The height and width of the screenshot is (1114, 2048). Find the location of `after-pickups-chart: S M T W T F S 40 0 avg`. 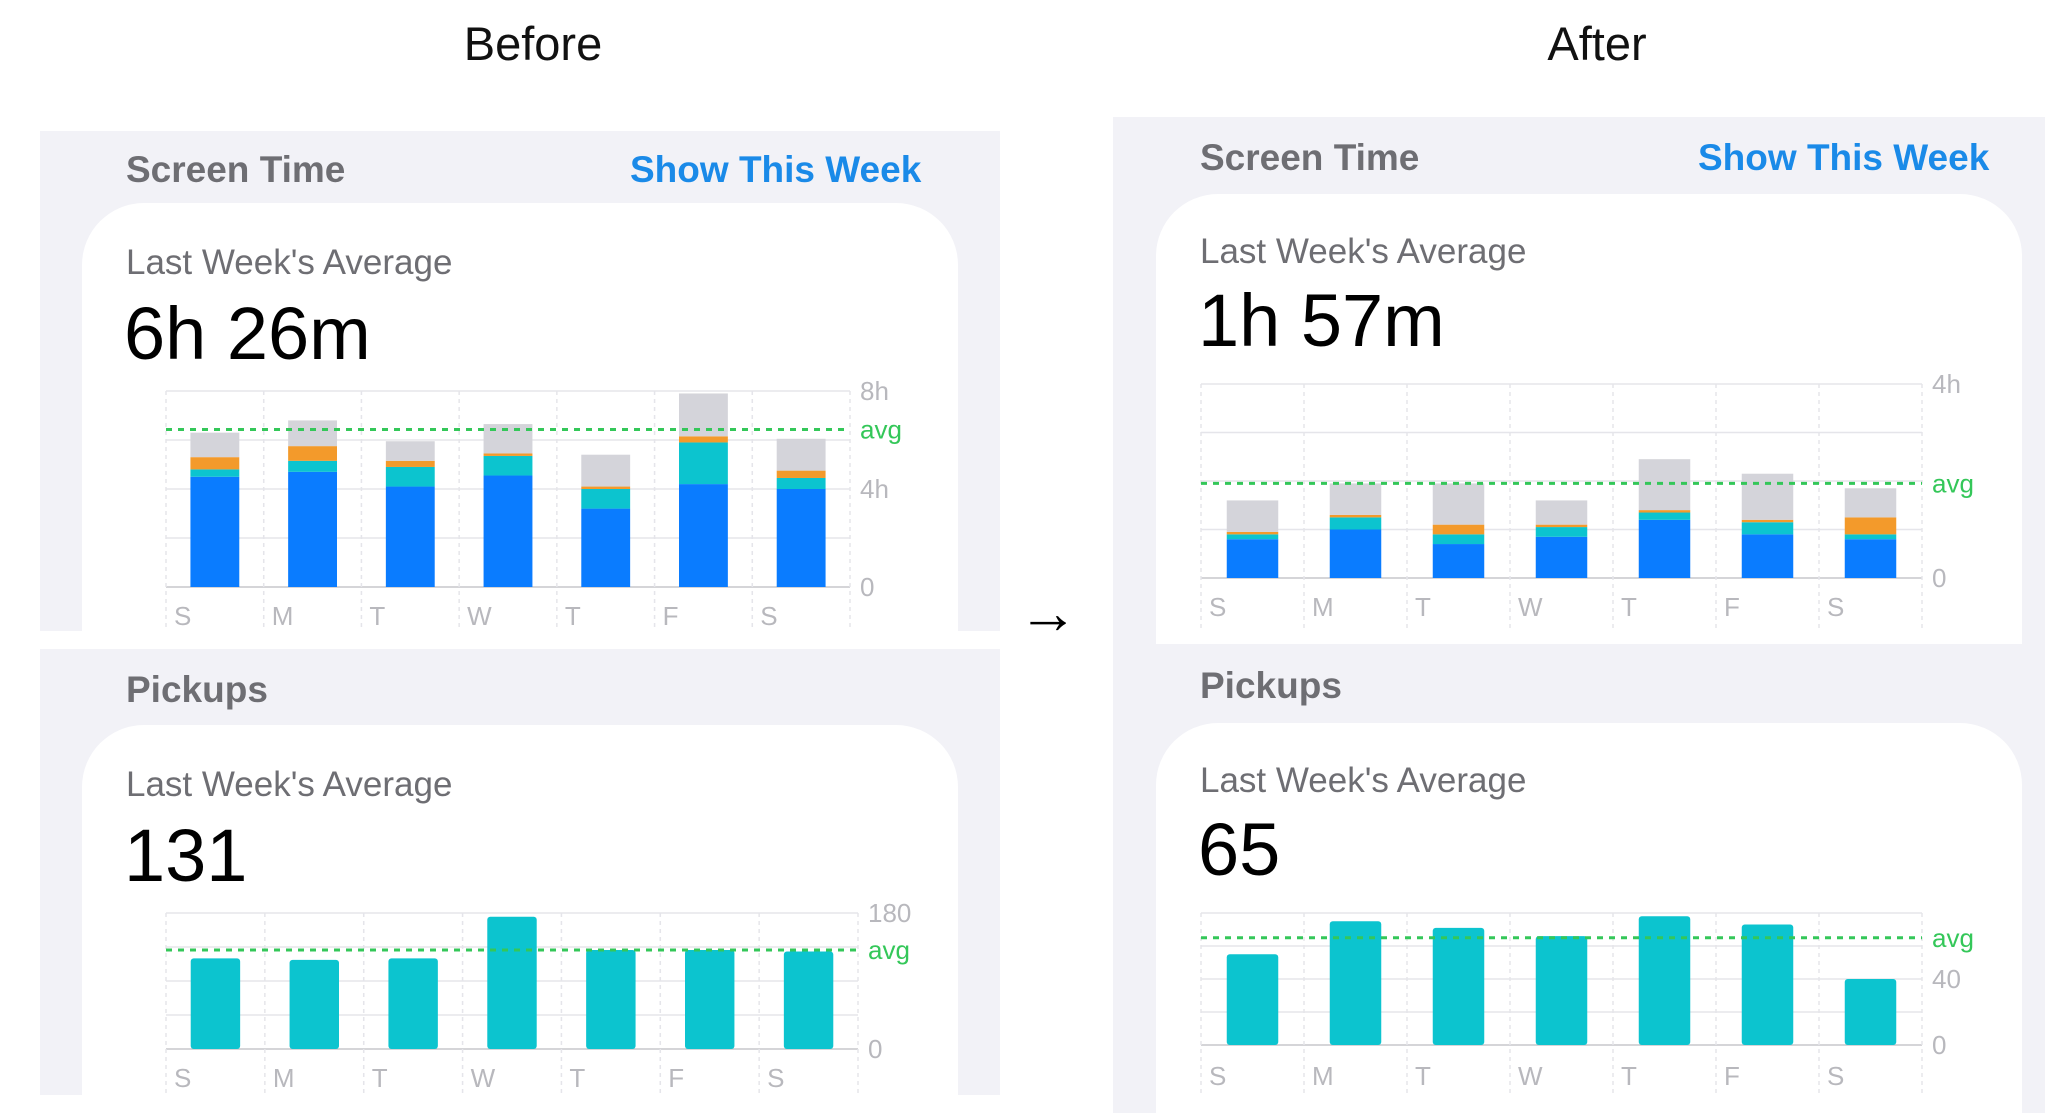

after-pickups-chart: S M T W T F S 40 0 avg is located at coordinates (1587, 1004).